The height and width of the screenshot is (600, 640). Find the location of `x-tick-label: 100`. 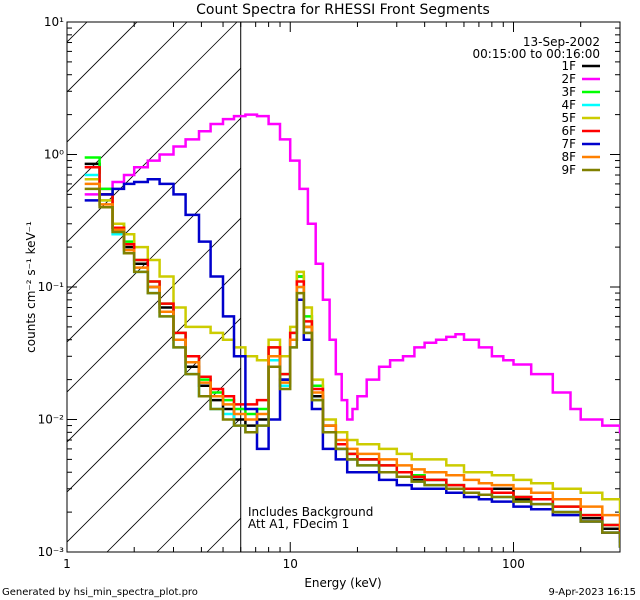

x-tick-label: 100 is located at coordinates (513, 564).